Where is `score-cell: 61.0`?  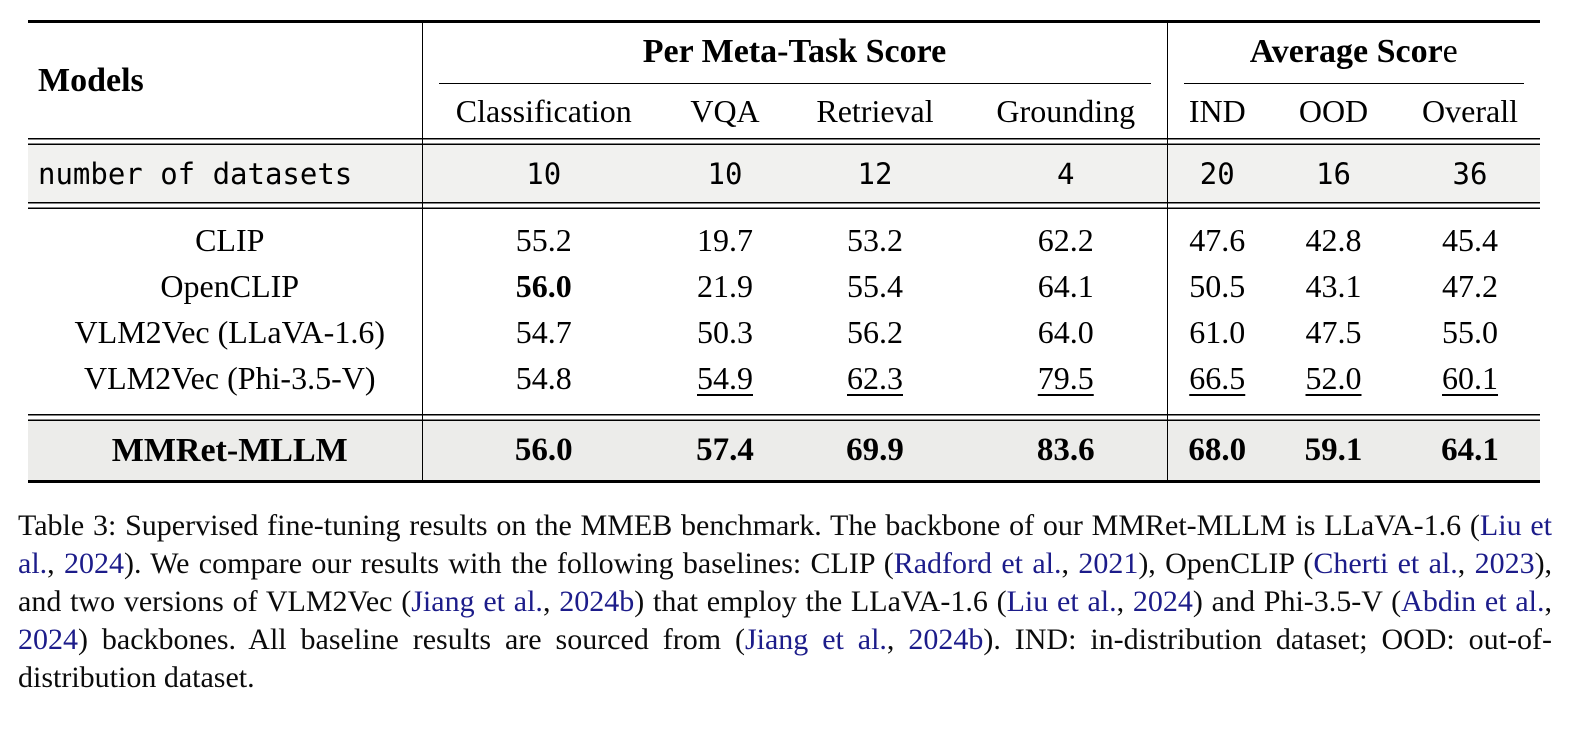
score-cell: 61.0 is located at coordinates (1216, 332).